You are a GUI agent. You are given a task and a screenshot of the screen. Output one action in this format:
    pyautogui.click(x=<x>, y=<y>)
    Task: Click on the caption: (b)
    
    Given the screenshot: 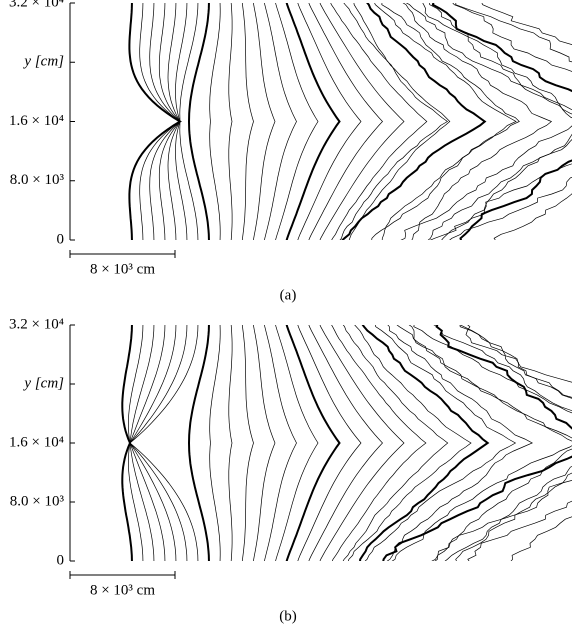 What is the action you would take?
    pyautogui.click(x=288, y=616)
    